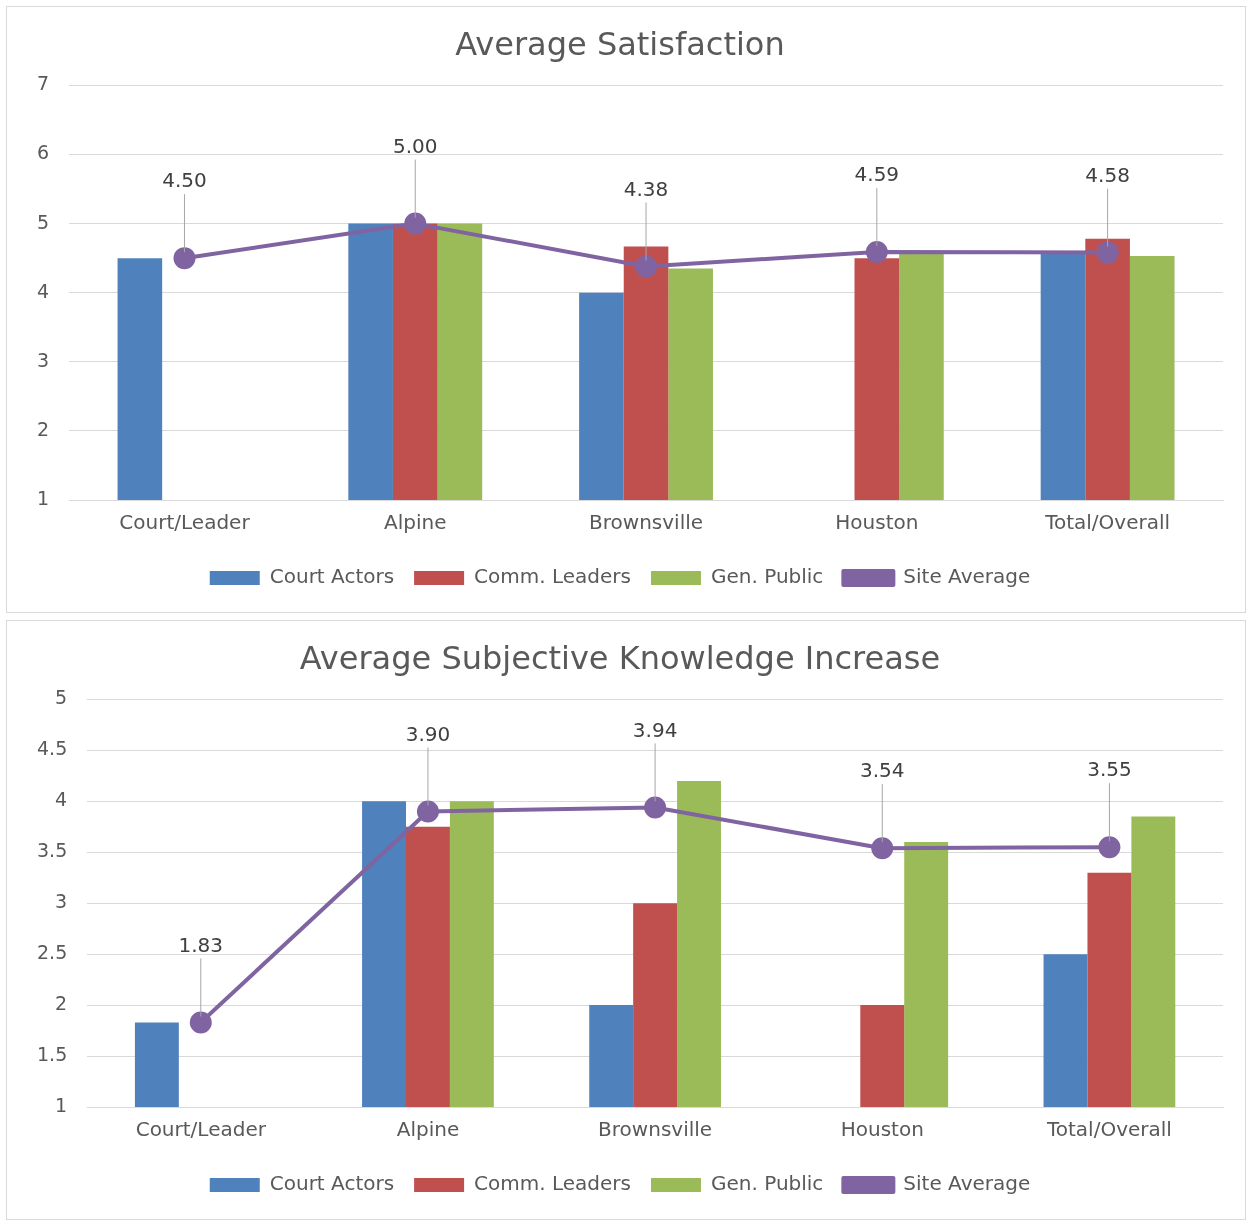 This screenshot has width=1250, height=1222. Describe the element at coordinates (620, 657) in the screenshot. I see `chart-title: Average Subjective Knowledge Increase` at that location.